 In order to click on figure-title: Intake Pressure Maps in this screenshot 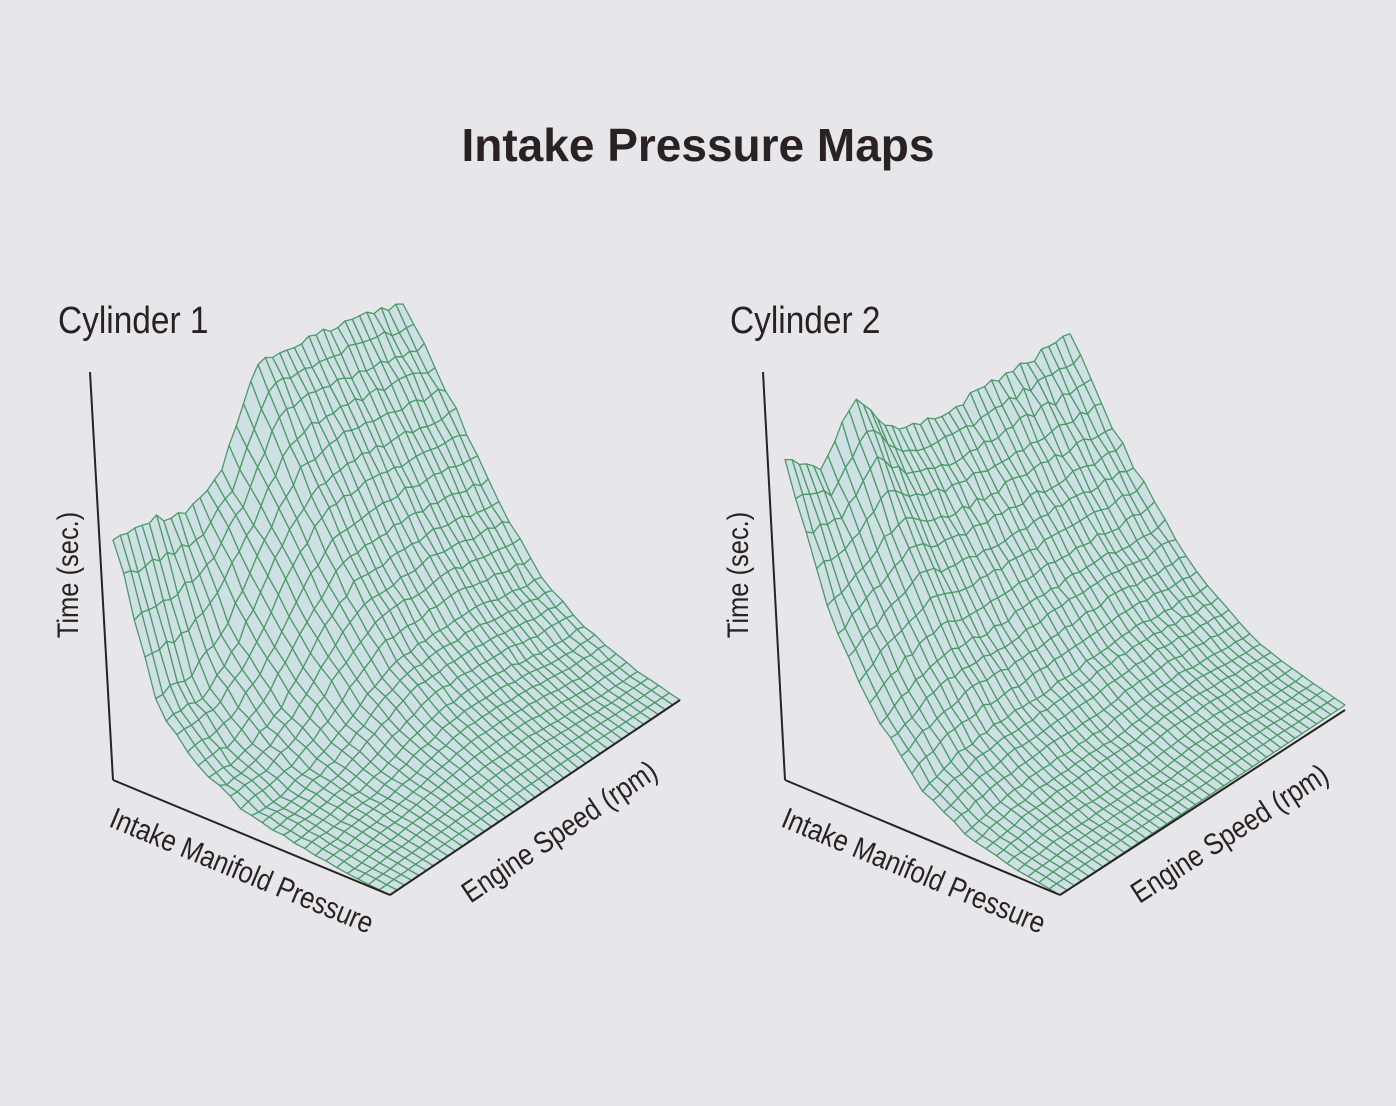, I will do `click(698, 145)`.